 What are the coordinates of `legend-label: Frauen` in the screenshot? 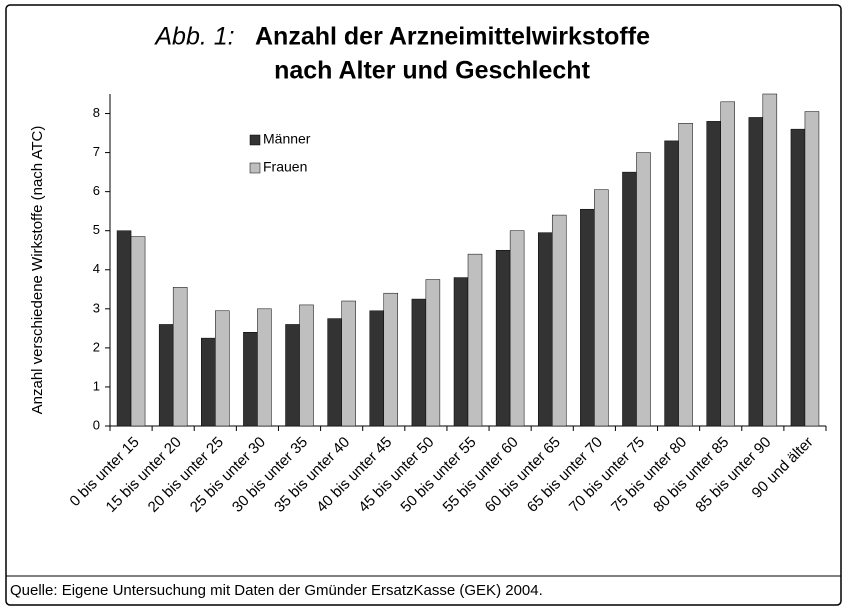 It's located at (285, 167).